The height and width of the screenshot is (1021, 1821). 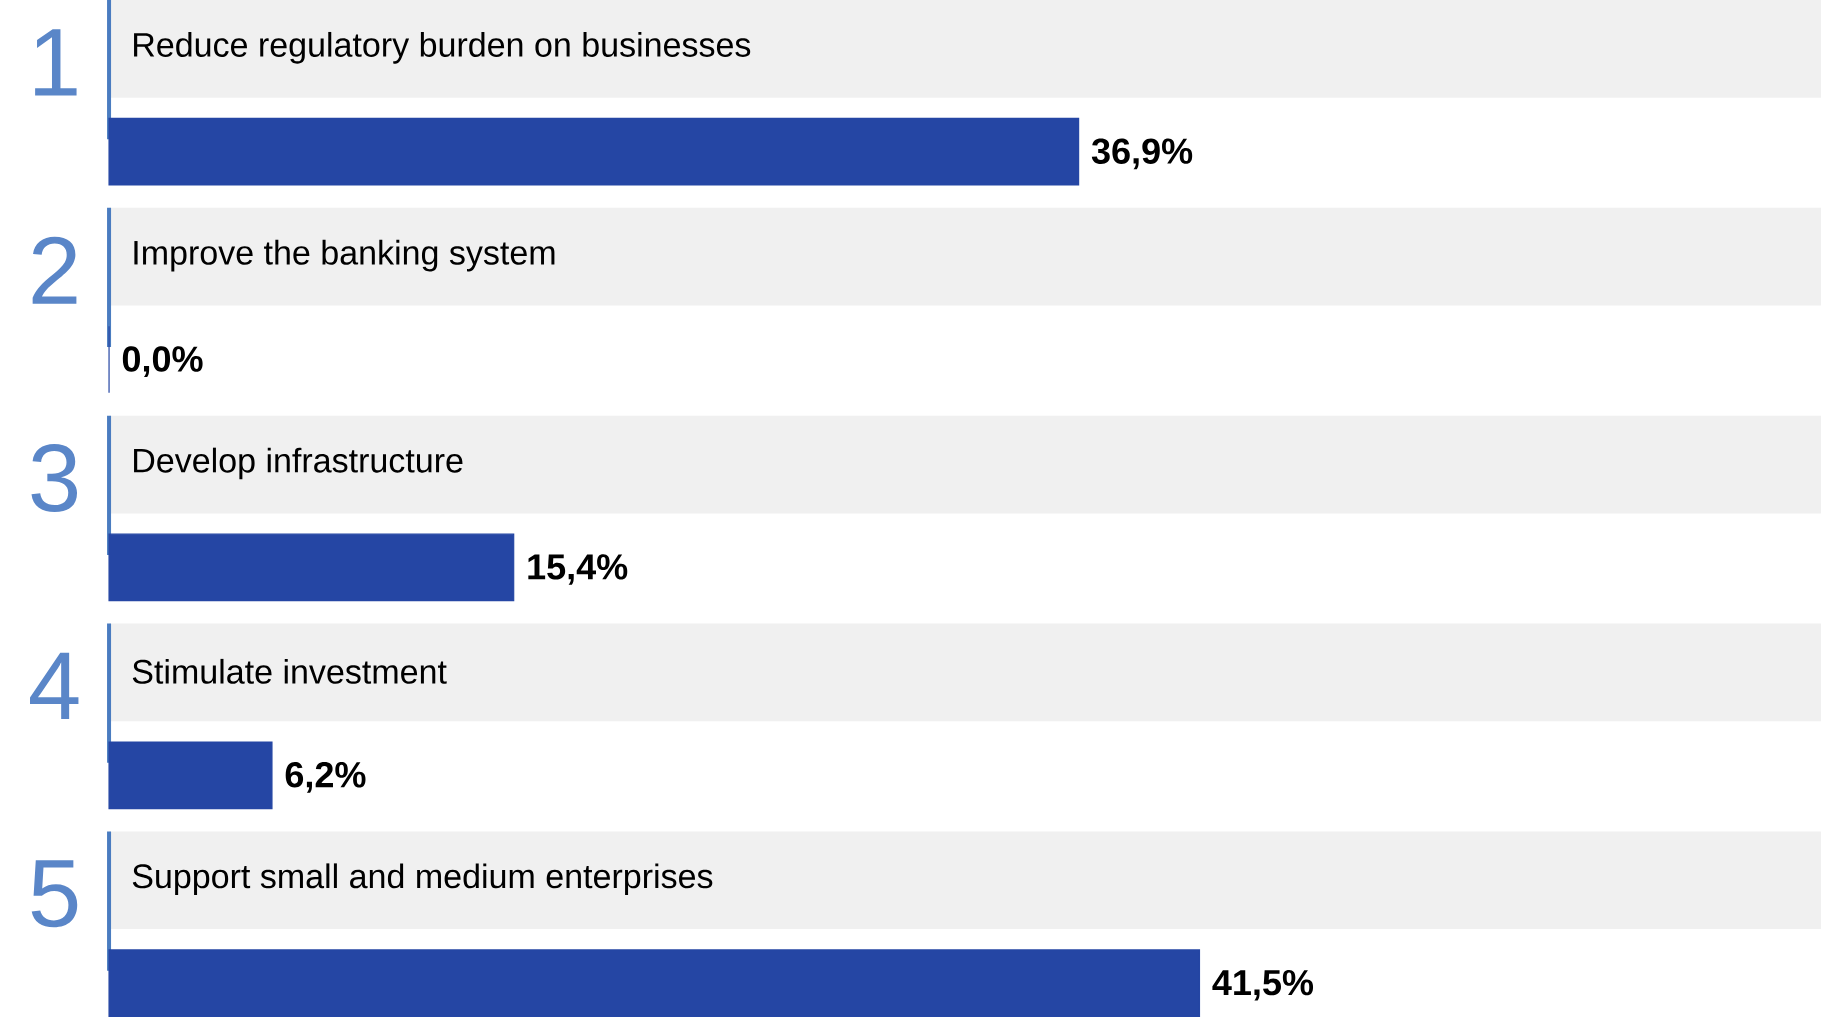 What do you see at coordinates (325, 777) in the screenshot?
I see `data-label: 6,2%` at bounding box center [325, 777].